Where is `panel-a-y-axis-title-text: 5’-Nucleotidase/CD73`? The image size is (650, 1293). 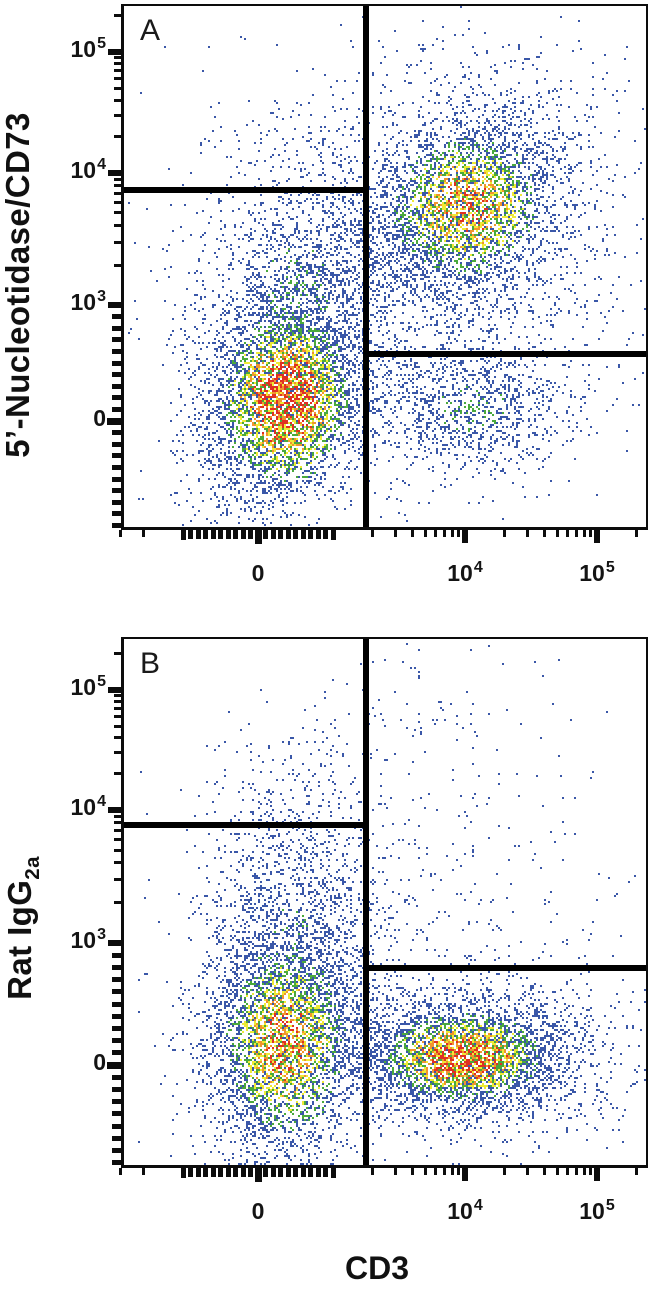 panel-a-y-axis-title-text: 5’-Nucleotidase/CD73 is located at coordinates (18, 285).